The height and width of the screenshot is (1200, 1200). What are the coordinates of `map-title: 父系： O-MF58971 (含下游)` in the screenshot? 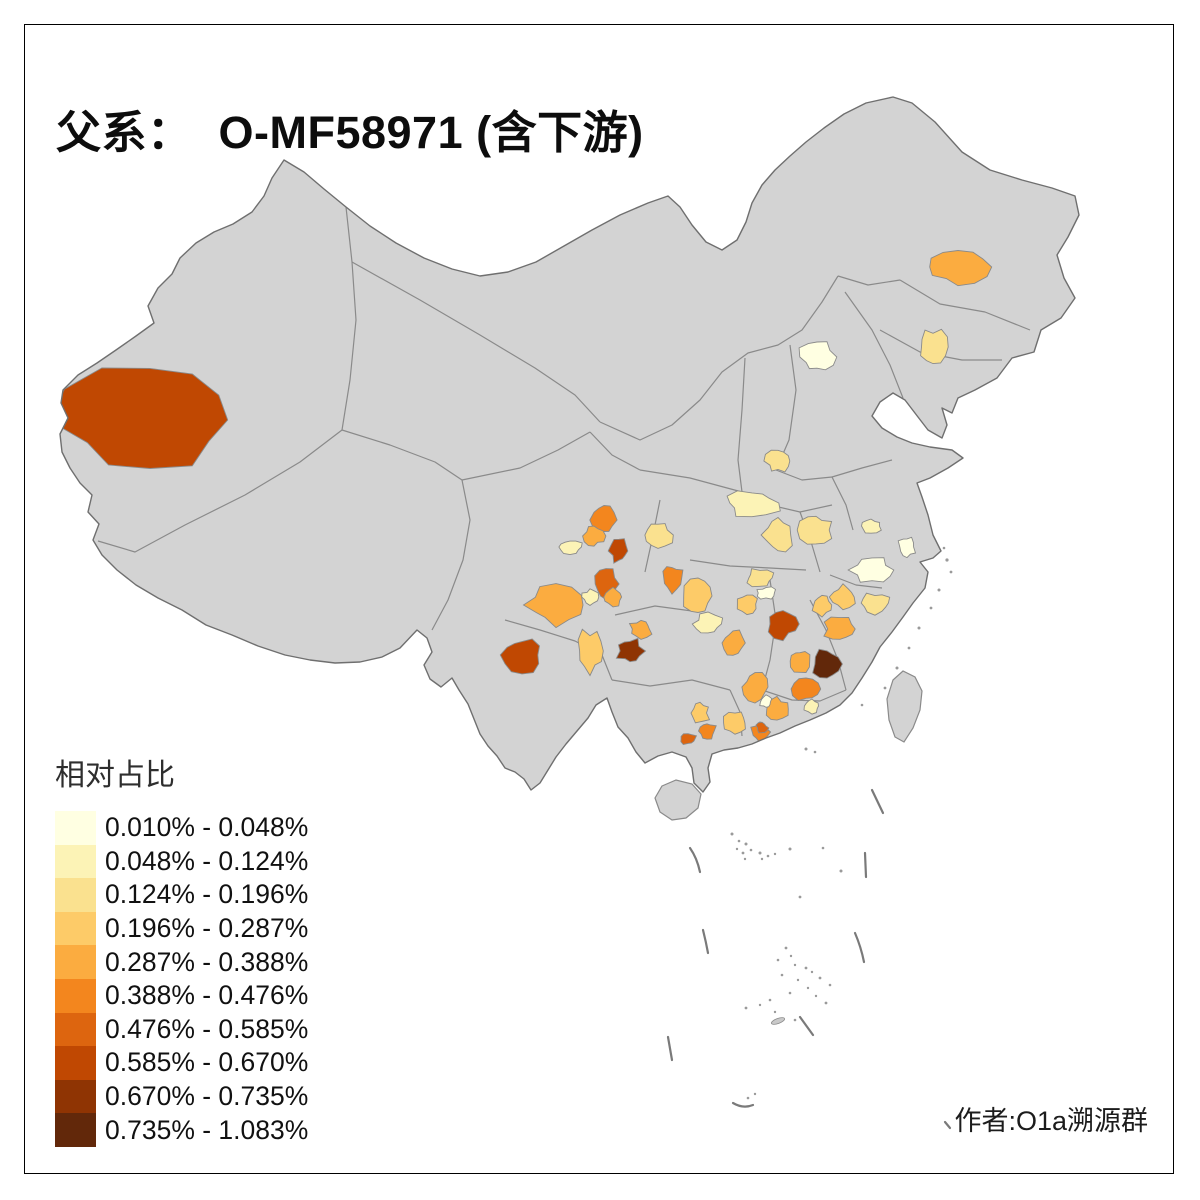 It's located at (350, 133).